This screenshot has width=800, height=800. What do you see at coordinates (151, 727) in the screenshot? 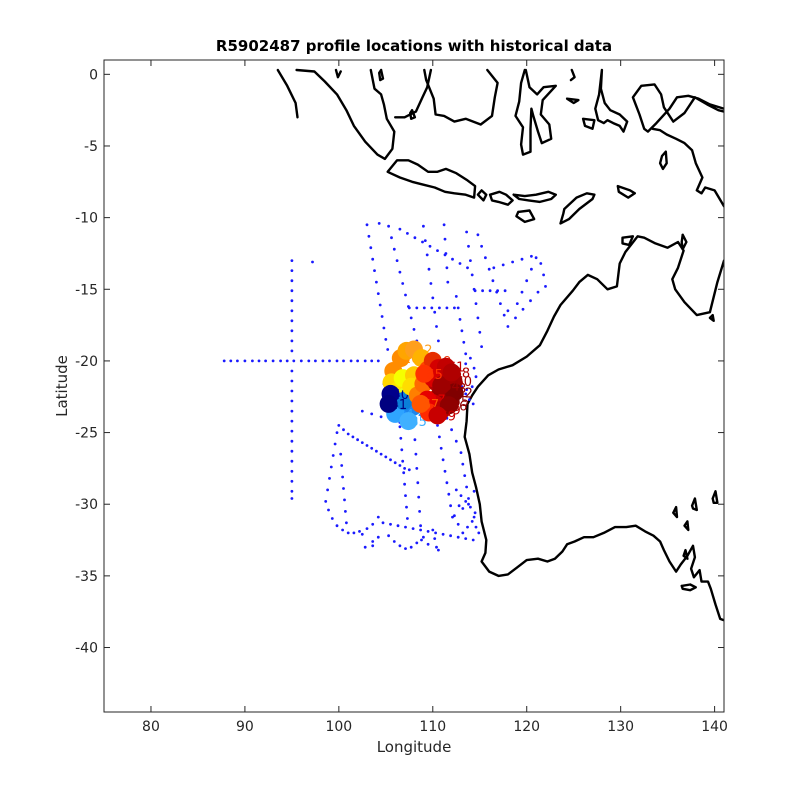
I see `x-tick-label: 80` at bounding box center [151, 727].